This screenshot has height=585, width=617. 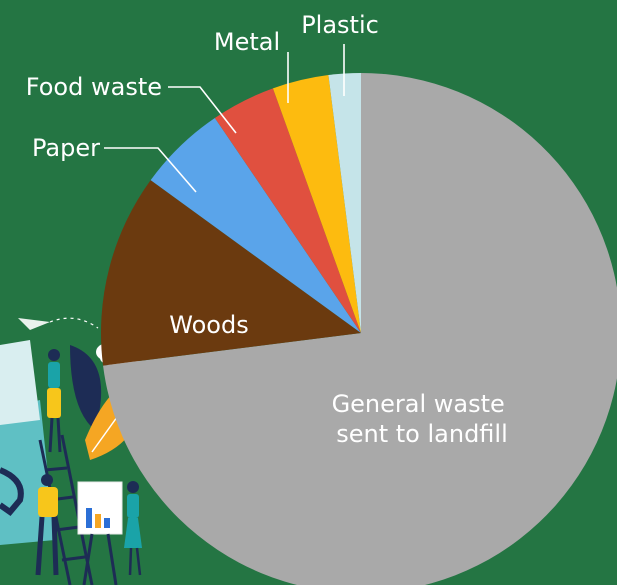 I want to click on slice-label-metal: Metal, so click(x=247, y=42).